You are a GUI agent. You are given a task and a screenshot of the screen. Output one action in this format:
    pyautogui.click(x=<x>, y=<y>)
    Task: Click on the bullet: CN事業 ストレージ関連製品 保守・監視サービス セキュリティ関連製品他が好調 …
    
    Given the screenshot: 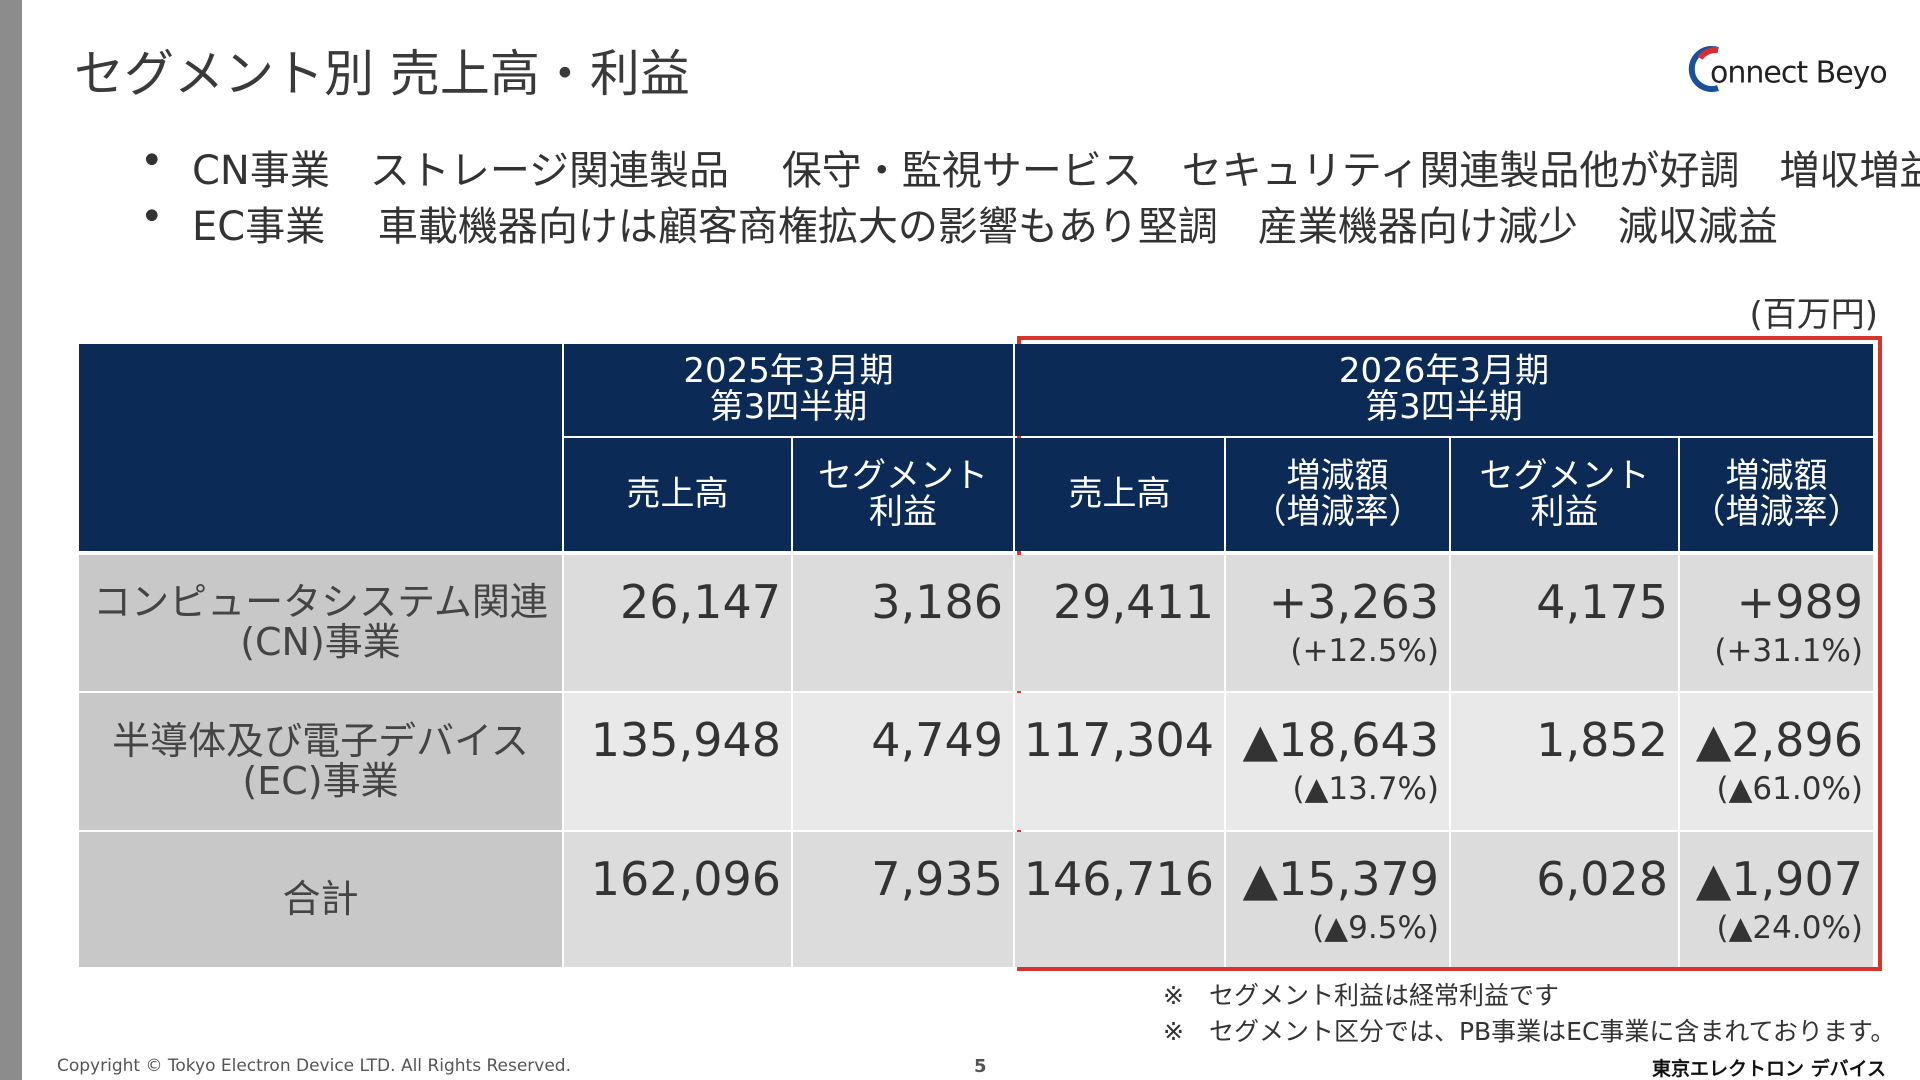 What is the action you would take?
    pyautogui.click(x=1056, y=171)
    